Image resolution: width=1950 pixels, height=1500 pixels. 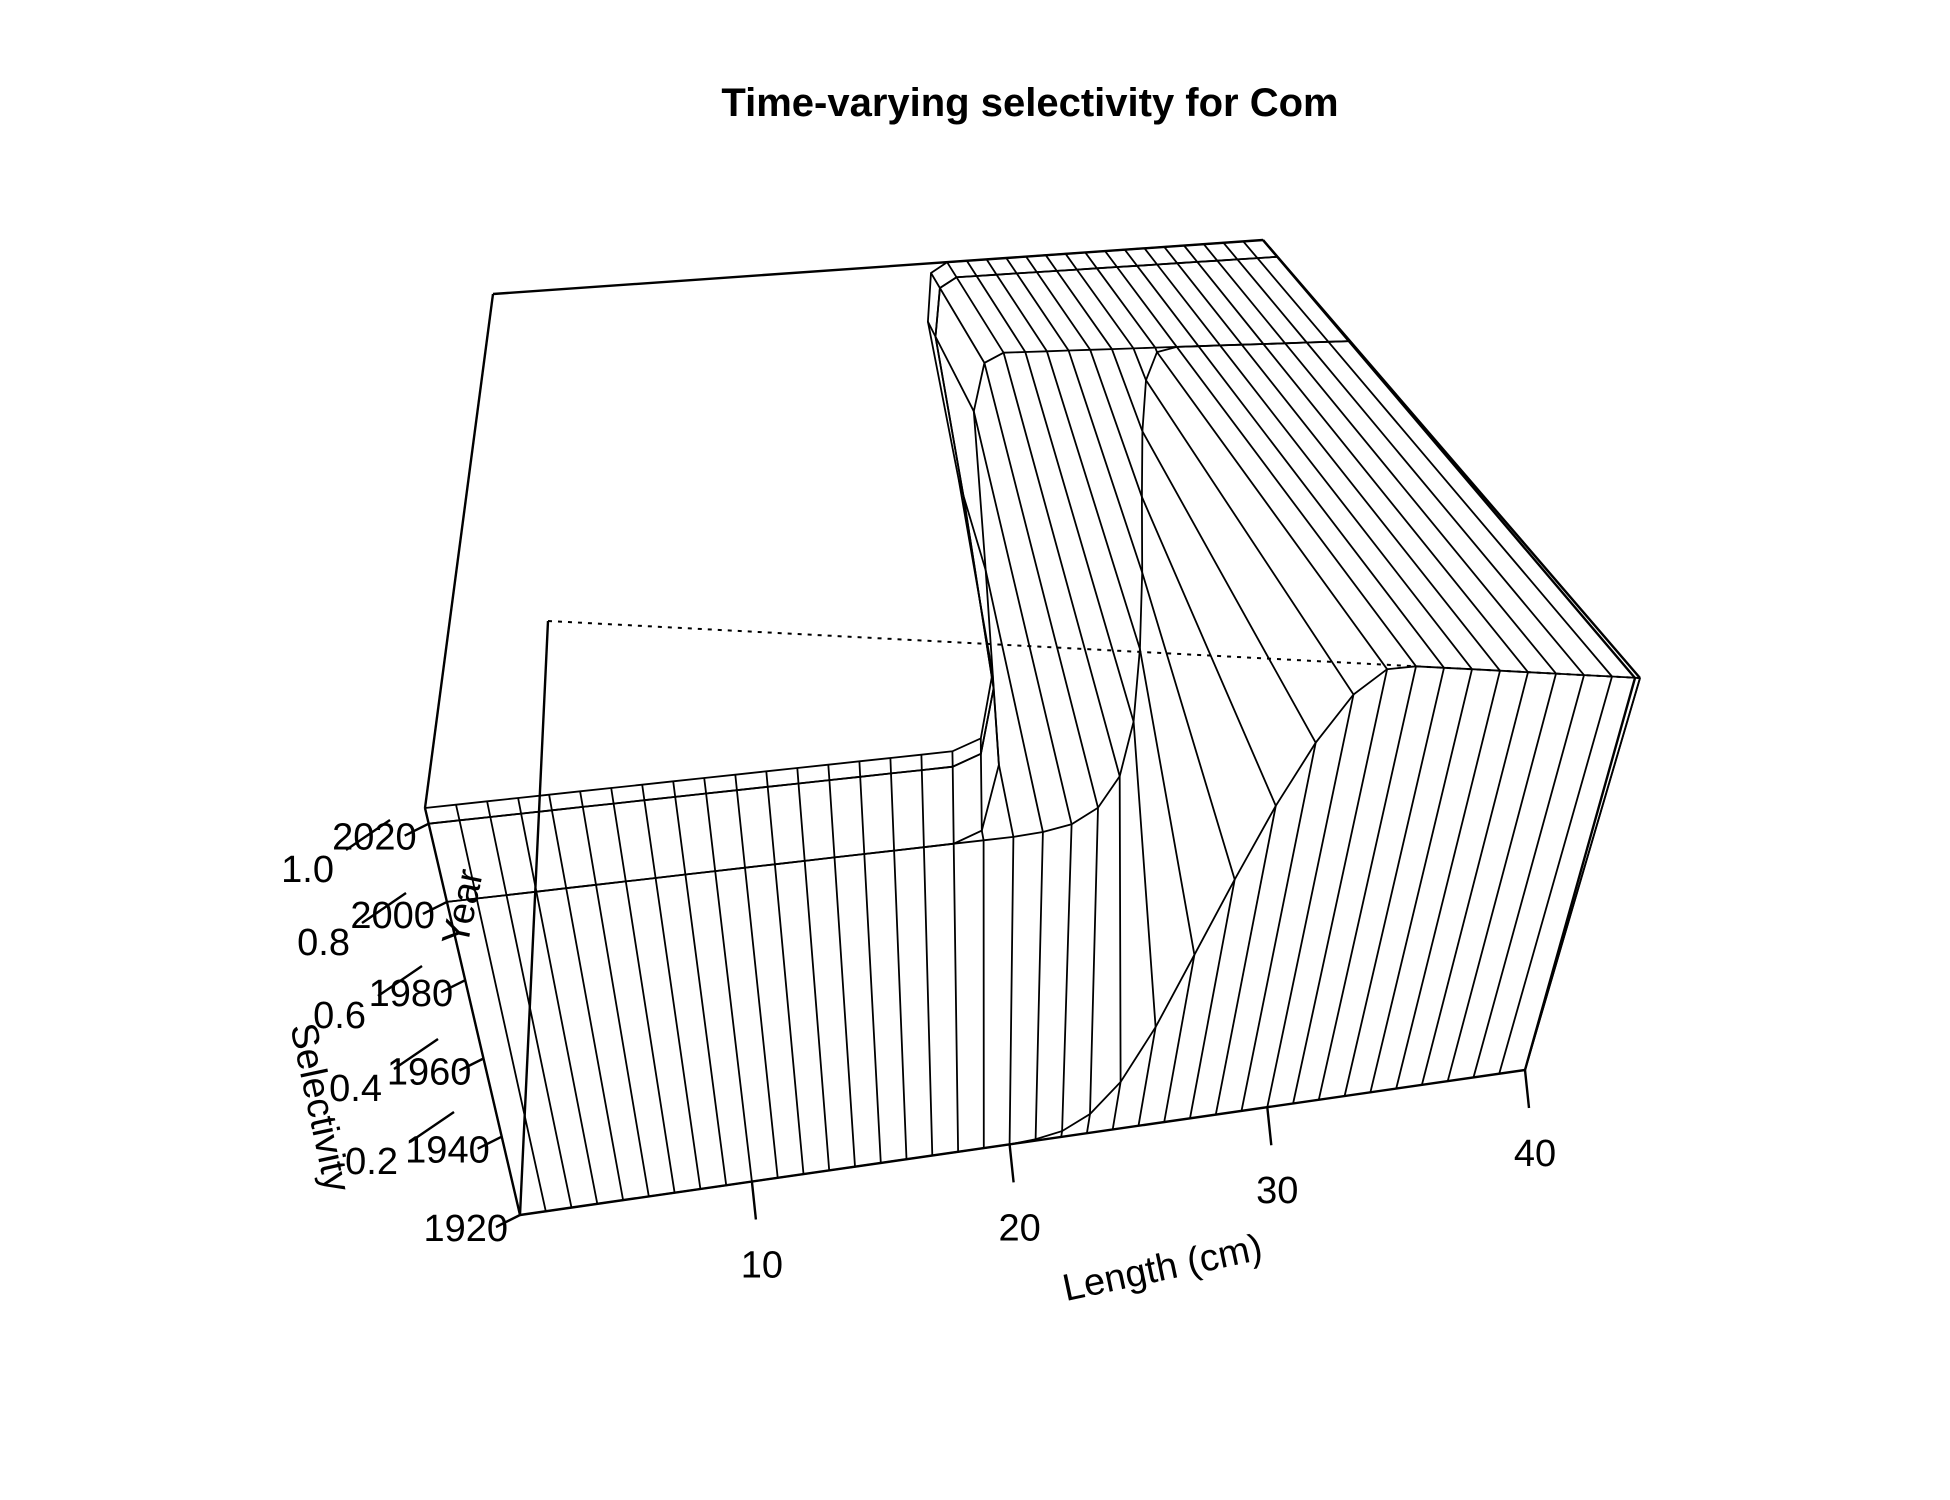 What do you see at coordinates (339, 1016) in the screenshot?
I see `z-tick-label-0.6: 0.6` at bounding box center [339, 1016].